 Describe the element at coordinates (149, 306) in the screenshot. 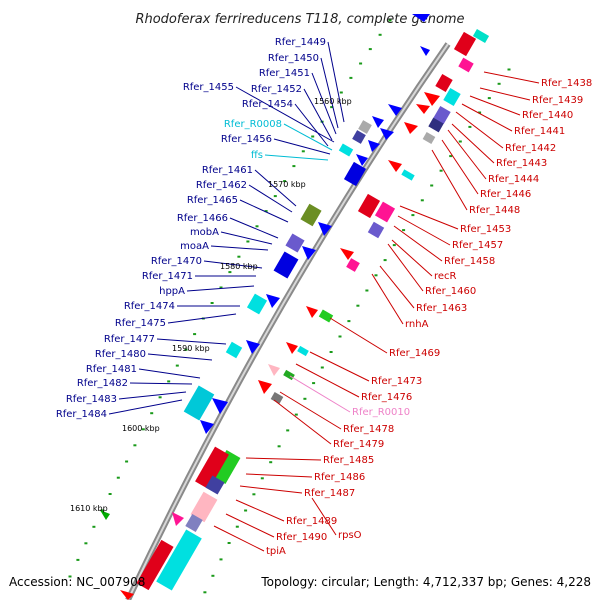

I see `gene-label: Rfer_1474` at that location.